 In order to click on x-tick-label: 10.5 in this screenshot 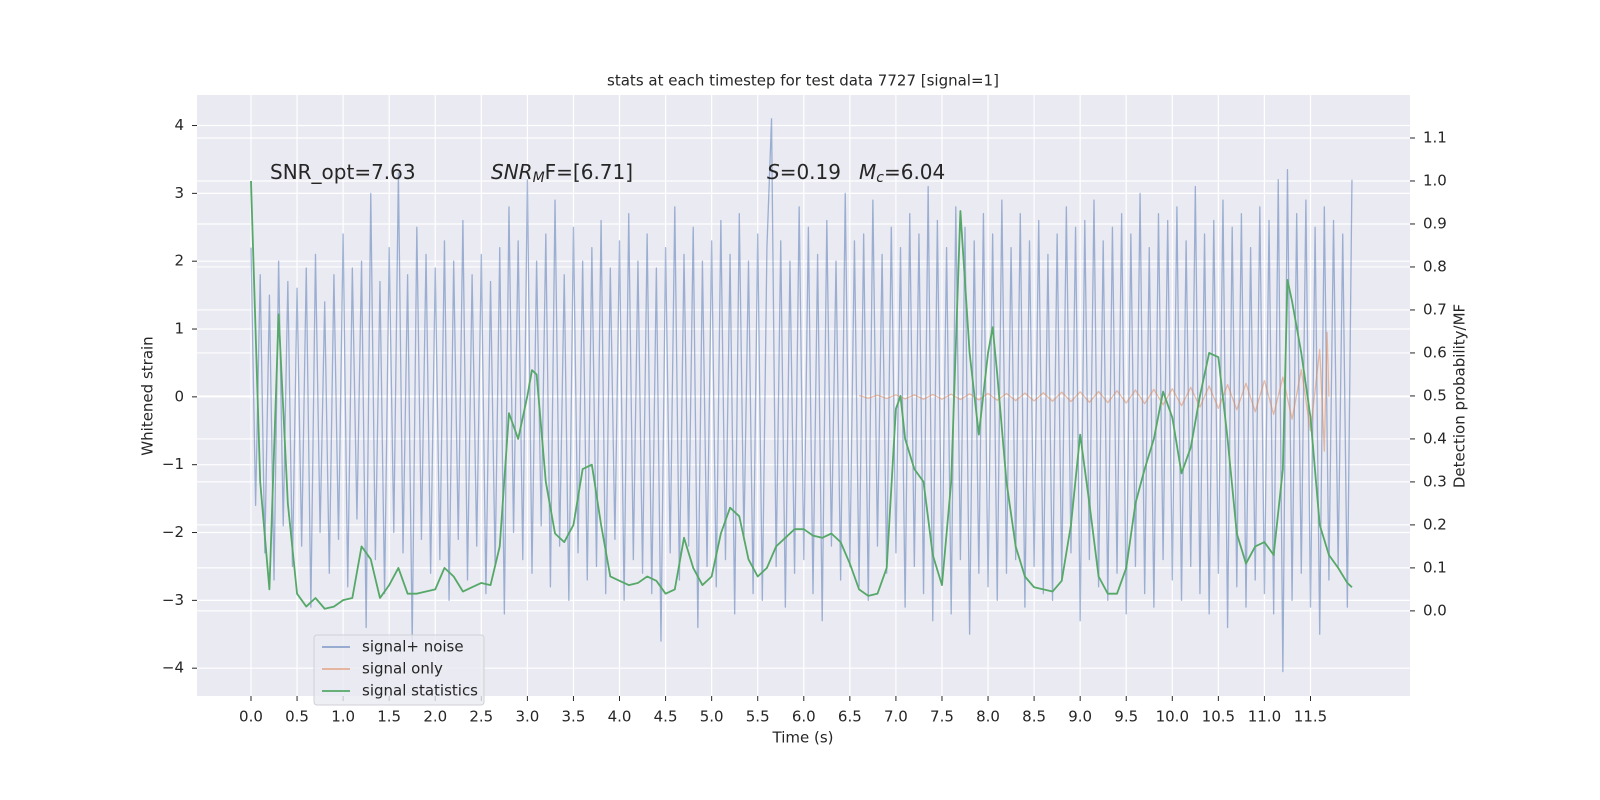, I will do `click(1218, 717)`.